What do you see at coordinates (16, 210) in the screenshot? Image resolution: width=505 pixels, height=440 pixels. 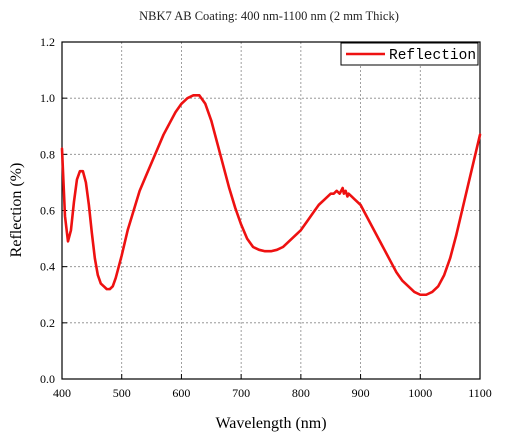 I see `y-axis-label: Reflection (%)` at bounding box center [16, 210].